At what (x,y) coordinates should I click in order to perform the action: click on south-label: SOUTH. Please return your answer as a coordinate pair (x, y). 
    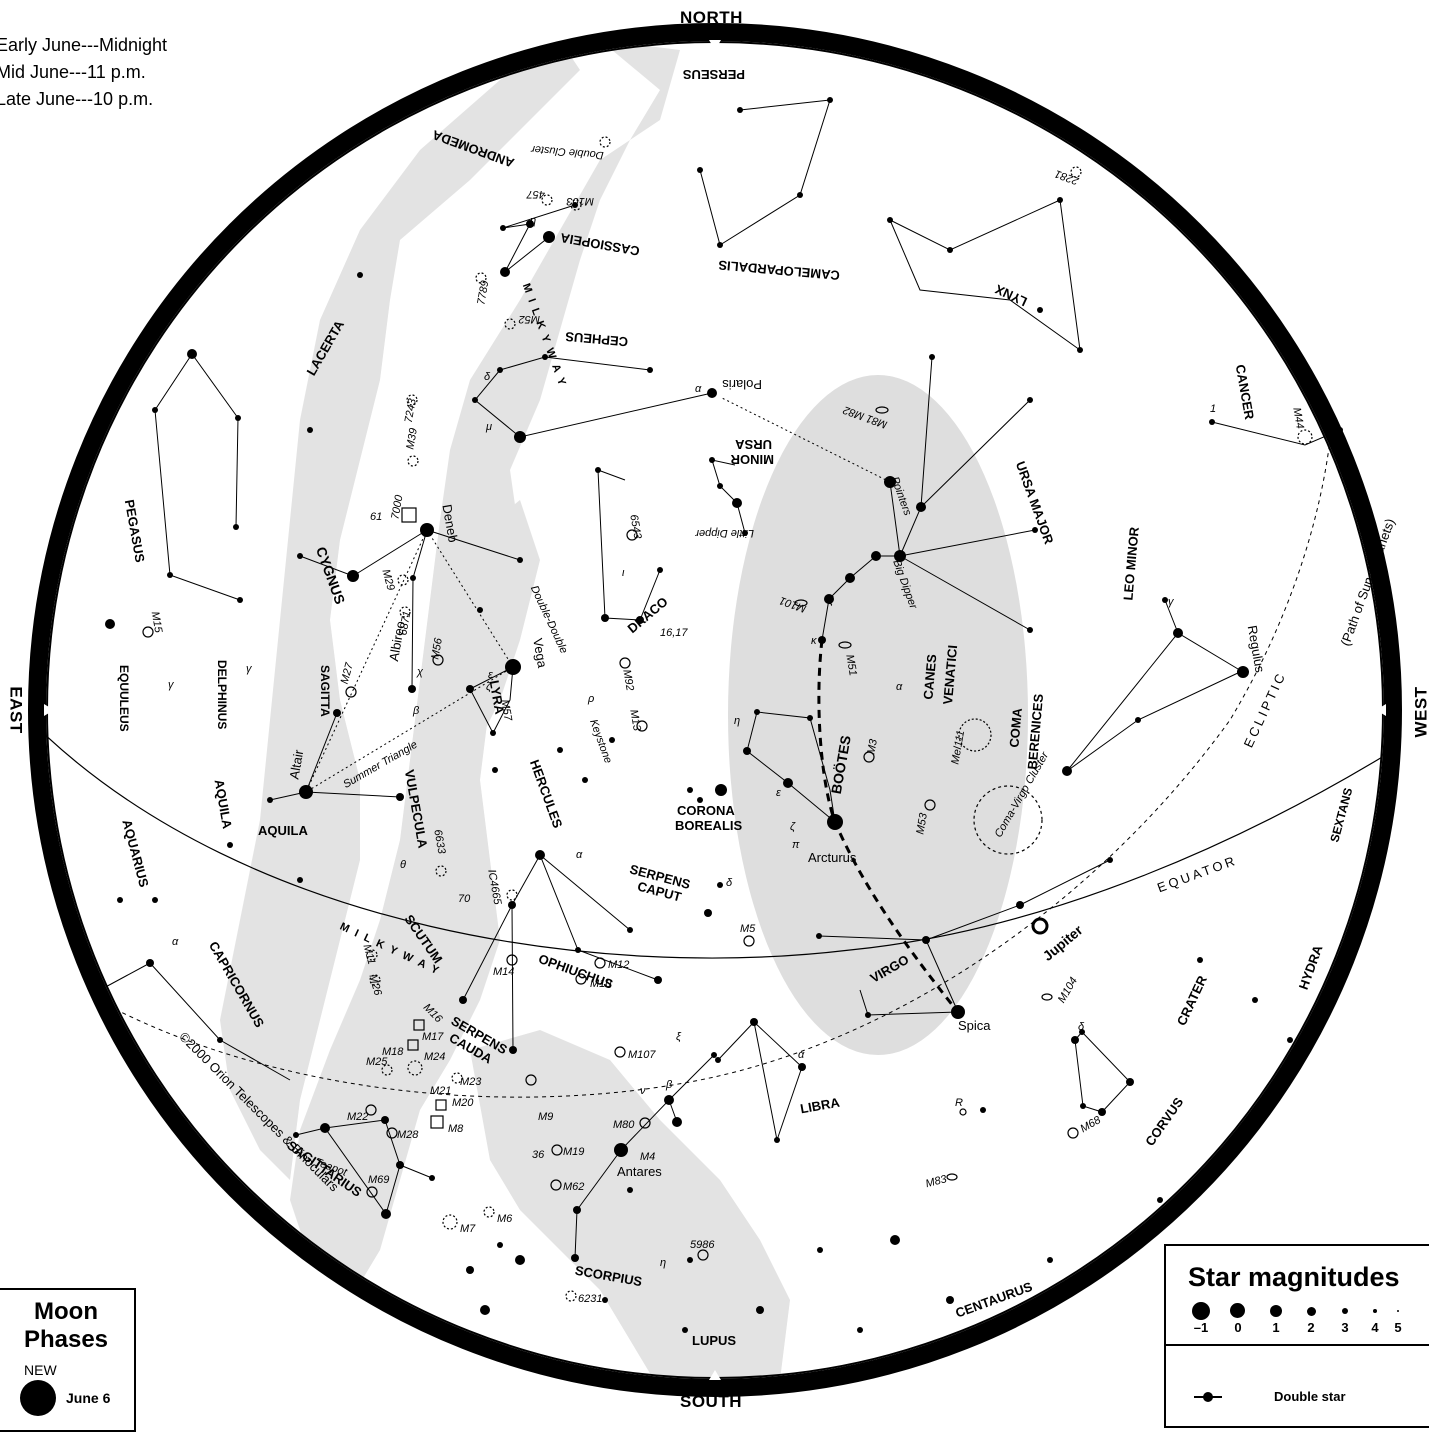
    Looking at the image, I should click on (711, 1401).